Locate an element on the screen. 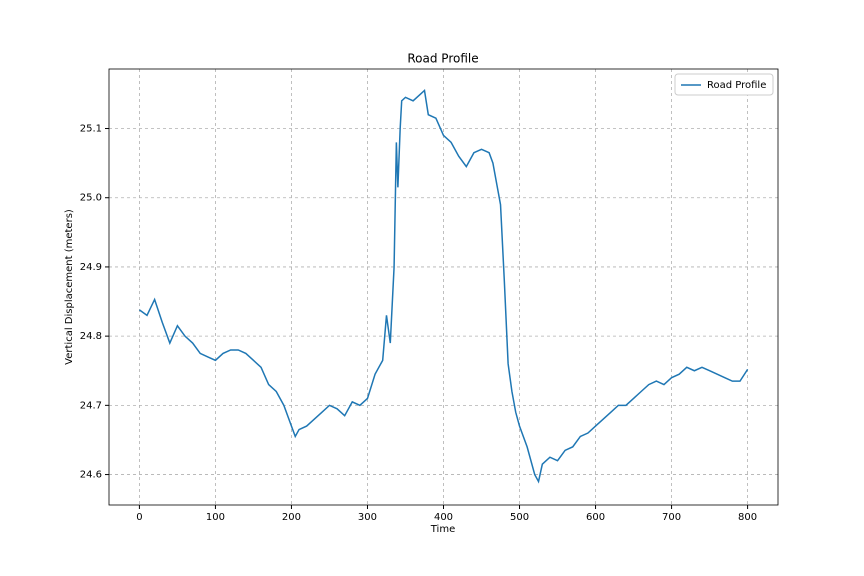 The width and height of the screenshot is (864, 576). y-tick-label: 24.7 is located at coordinates (91, 405).